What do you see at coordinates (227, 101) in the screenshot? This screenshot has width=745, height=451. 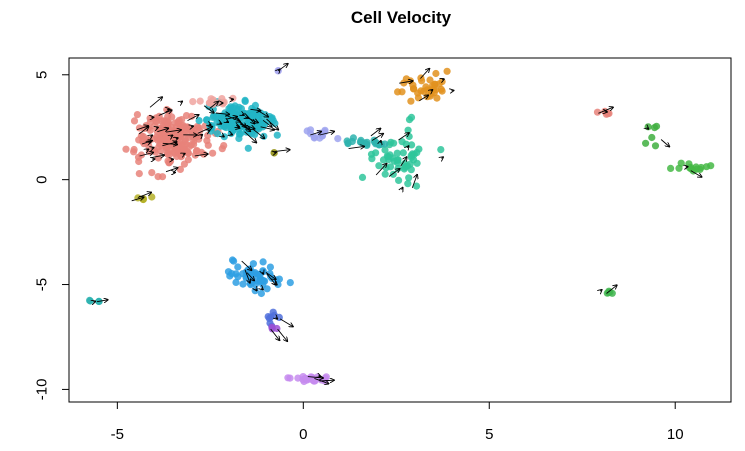 I see `cluster-2-arrows` at bounding box center [227, 101].